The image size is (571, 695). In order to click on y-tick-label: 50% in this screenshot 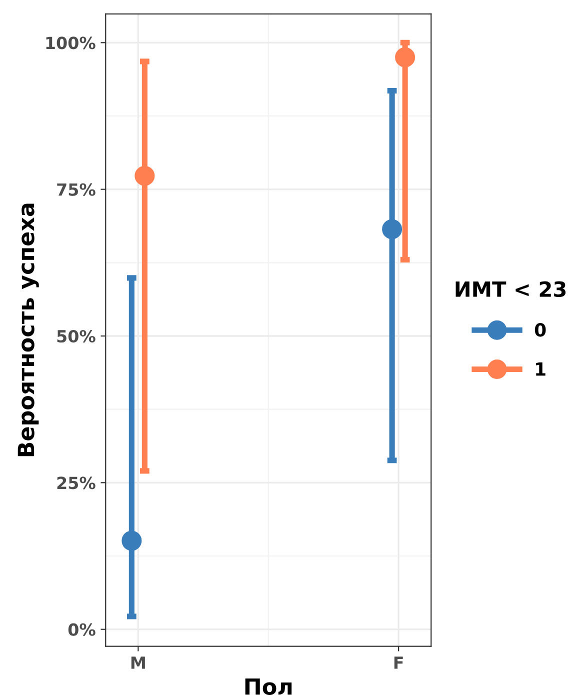, I will do `click(76, 336)`.